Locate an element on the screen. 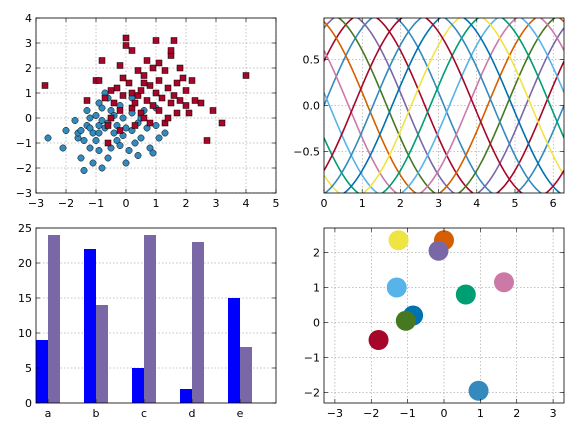 This screenshot has width=576, height=432. x-tick-label: 5 is located at coordinates (276, 203).